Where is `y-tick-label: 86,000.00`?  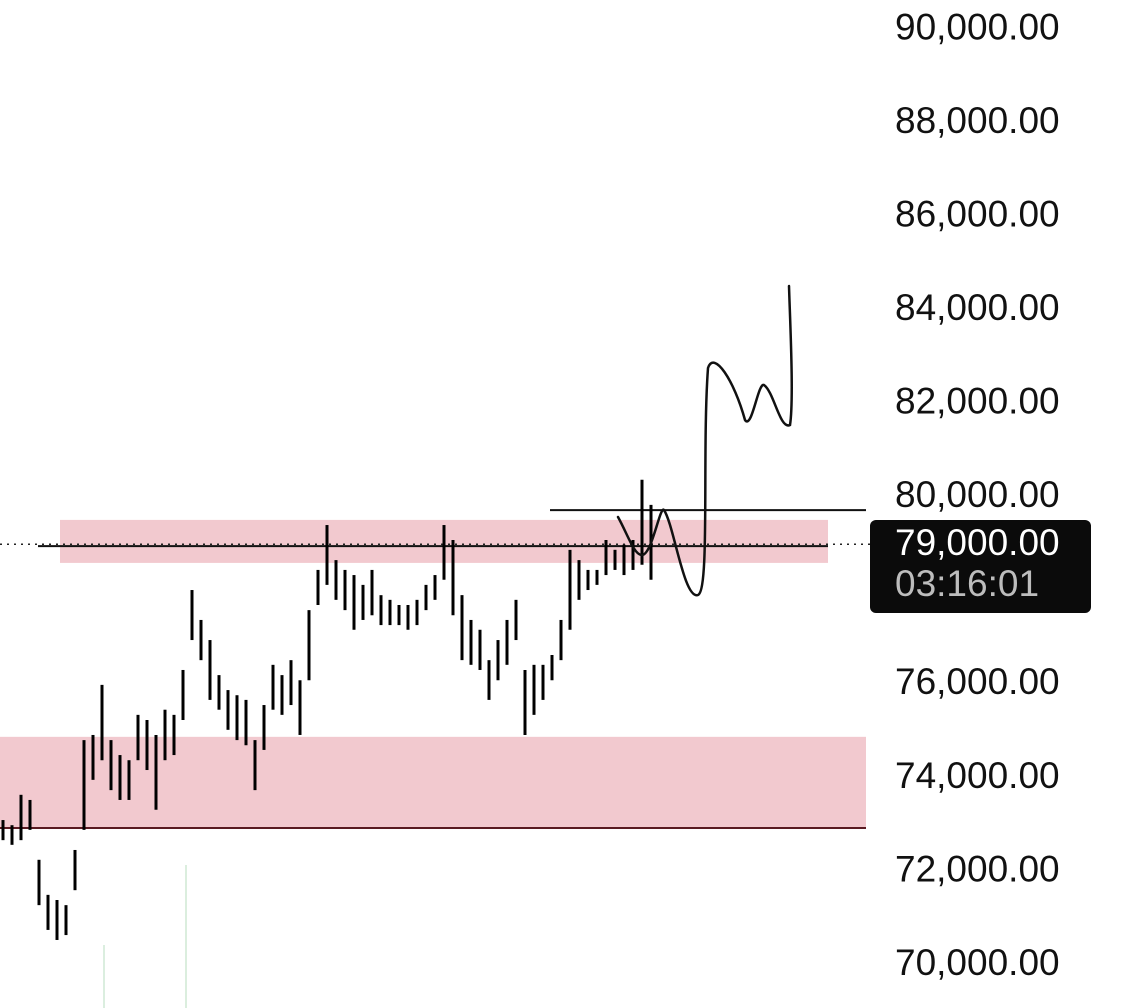 y-tick-label: 86,000.00 is located at coordinates (977, 214).